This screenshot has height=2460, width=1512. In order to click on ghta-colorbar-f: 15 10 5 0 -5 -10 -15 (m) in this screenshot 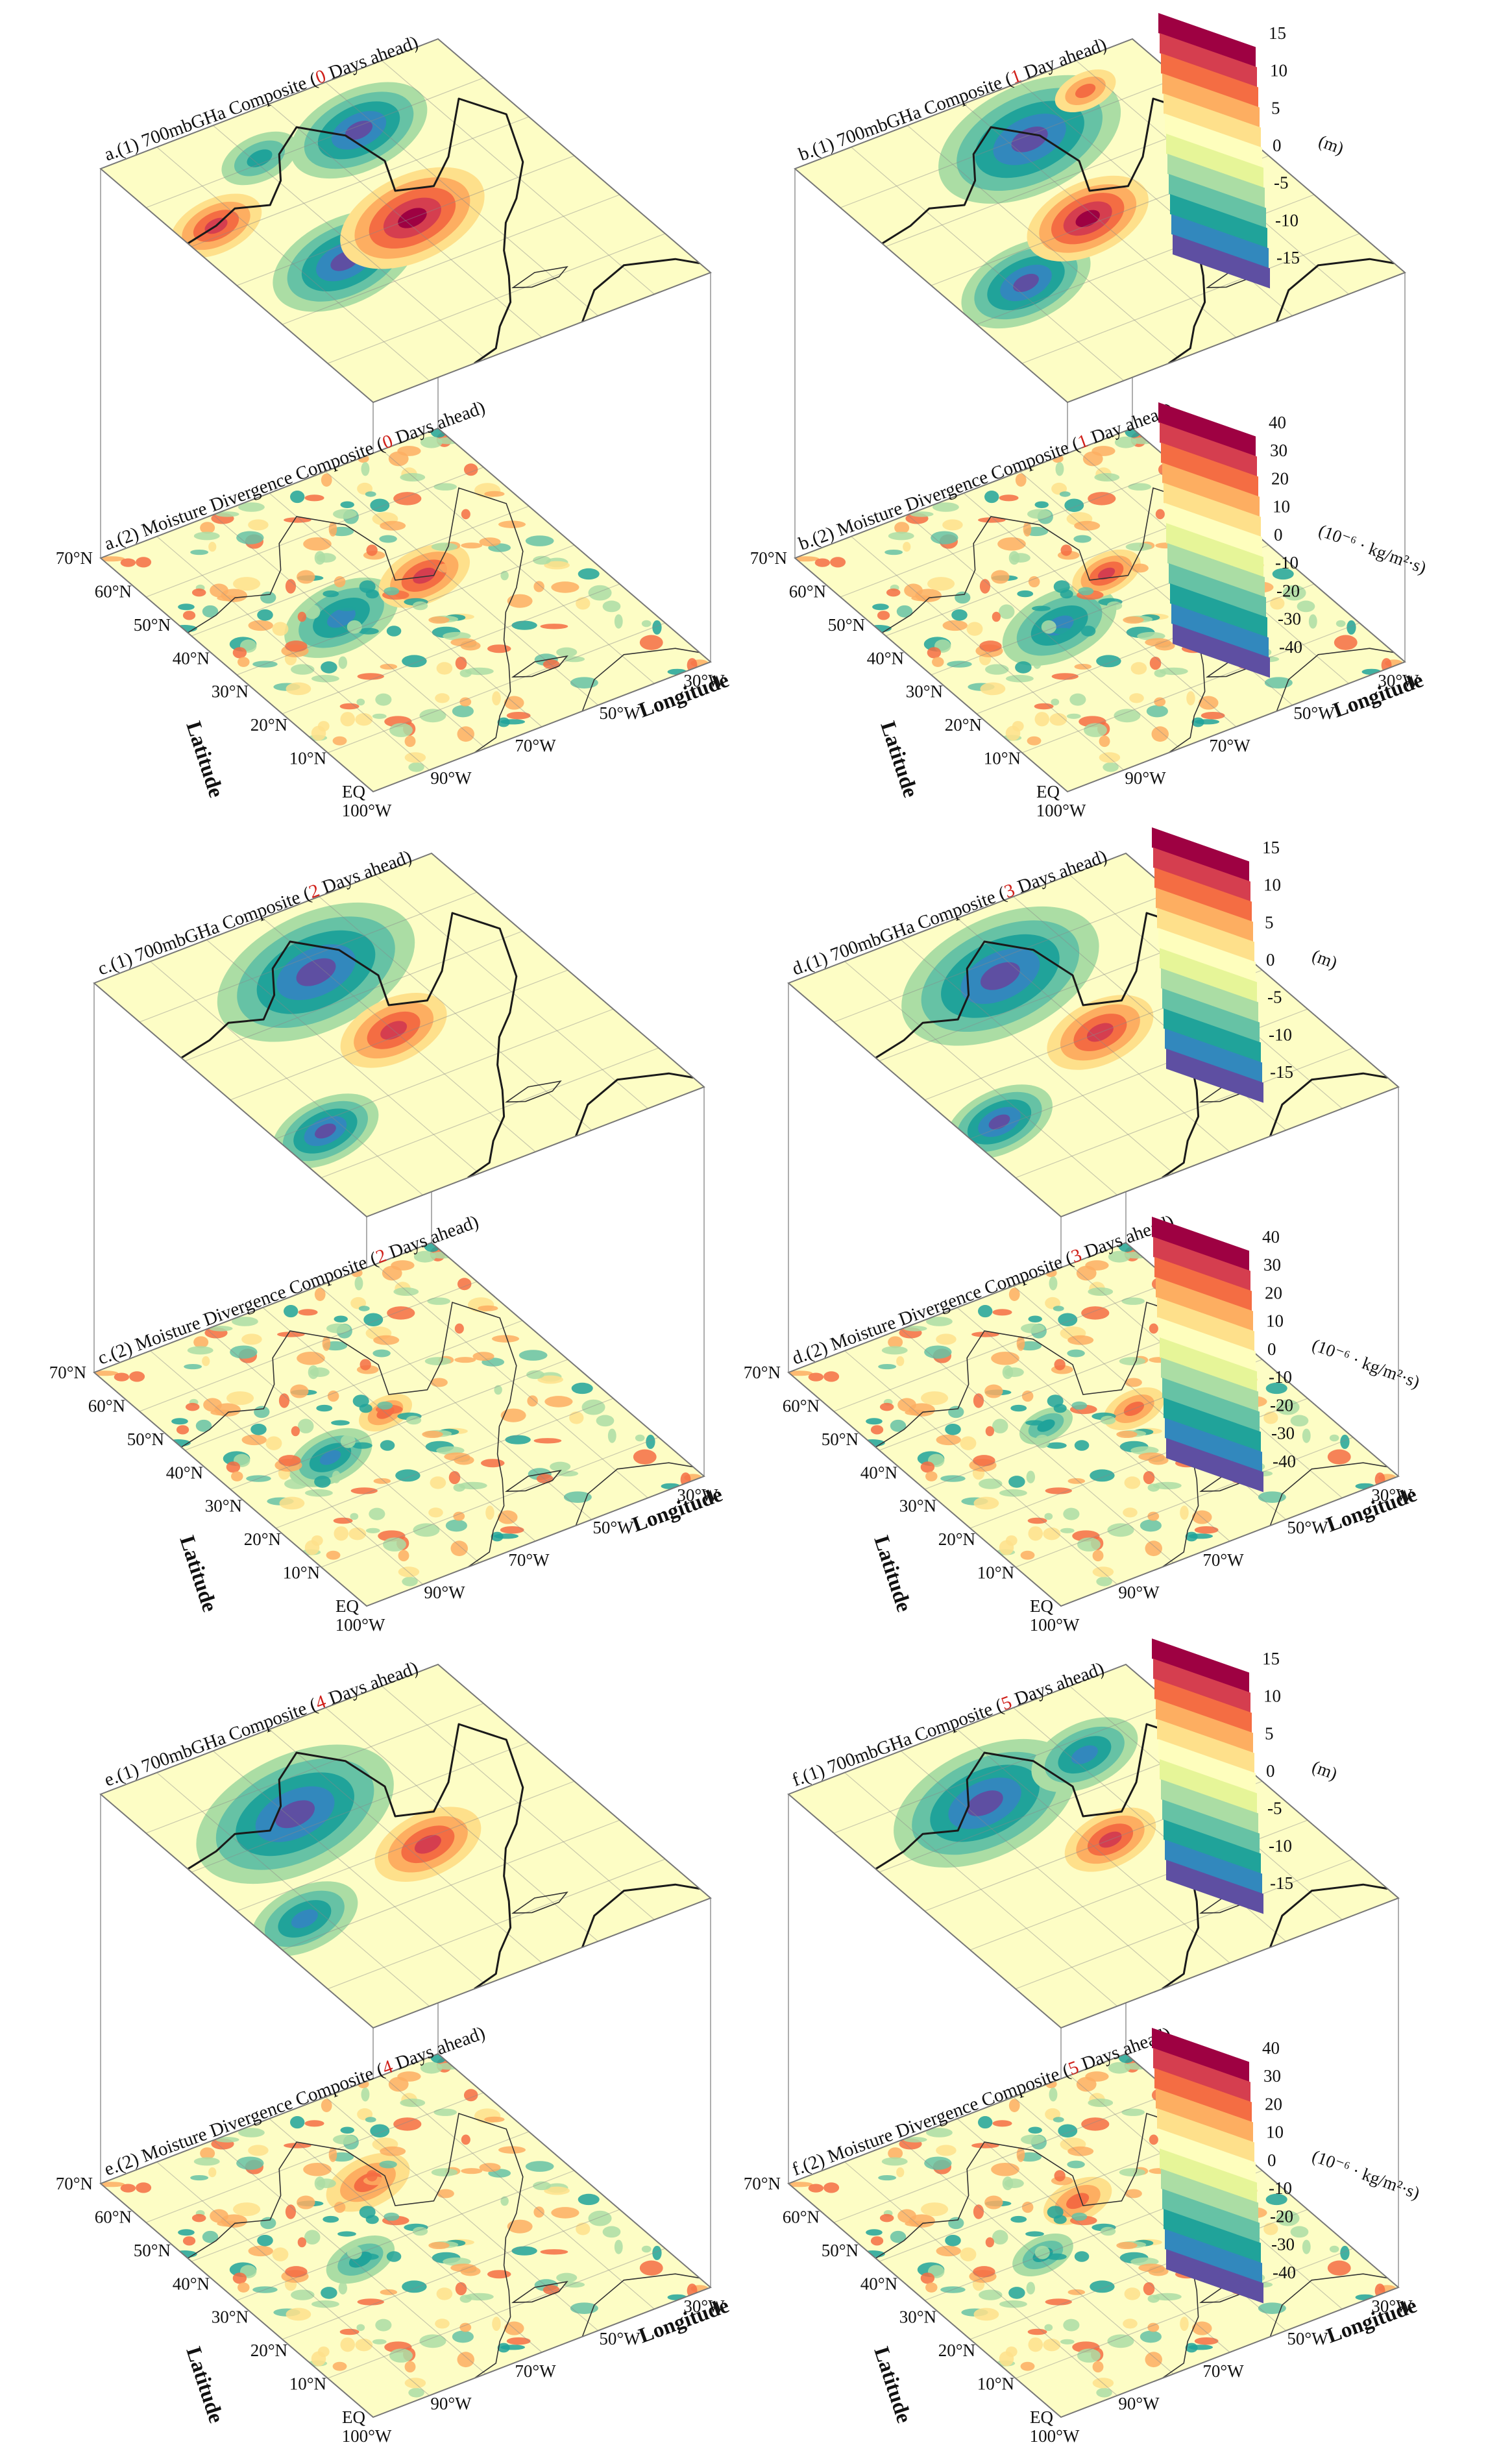, I will do `click(1246, 1776)`.